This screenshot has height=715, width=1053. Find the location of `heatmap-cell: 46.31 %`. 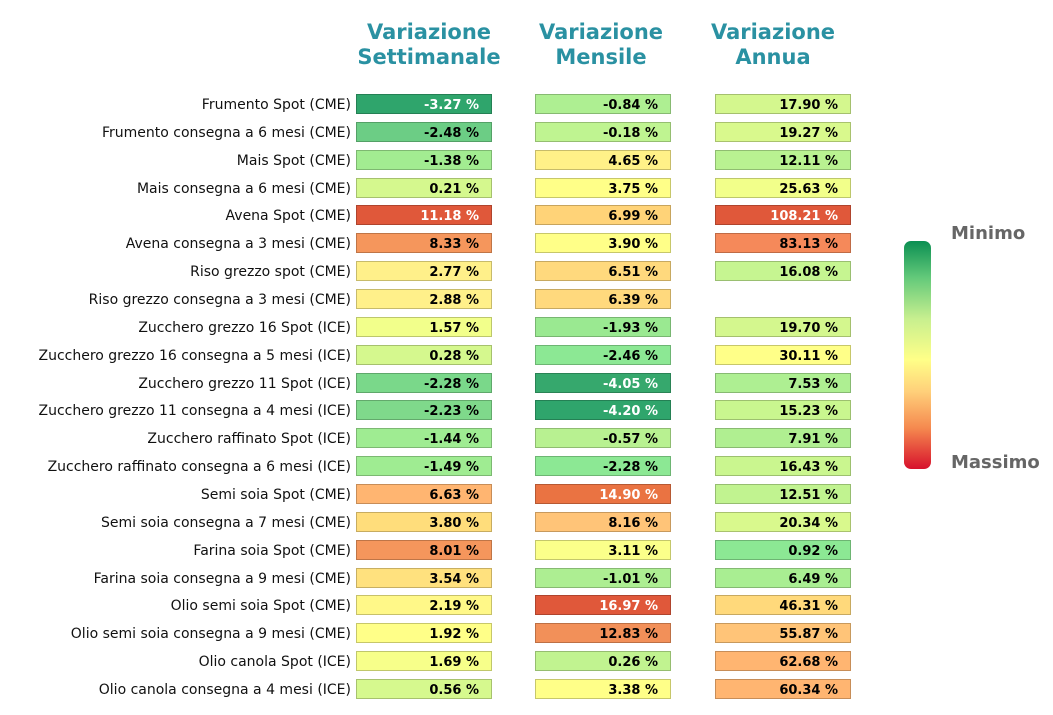

heatmap-cell: 46.31 % is located at coordinates (783, 605).